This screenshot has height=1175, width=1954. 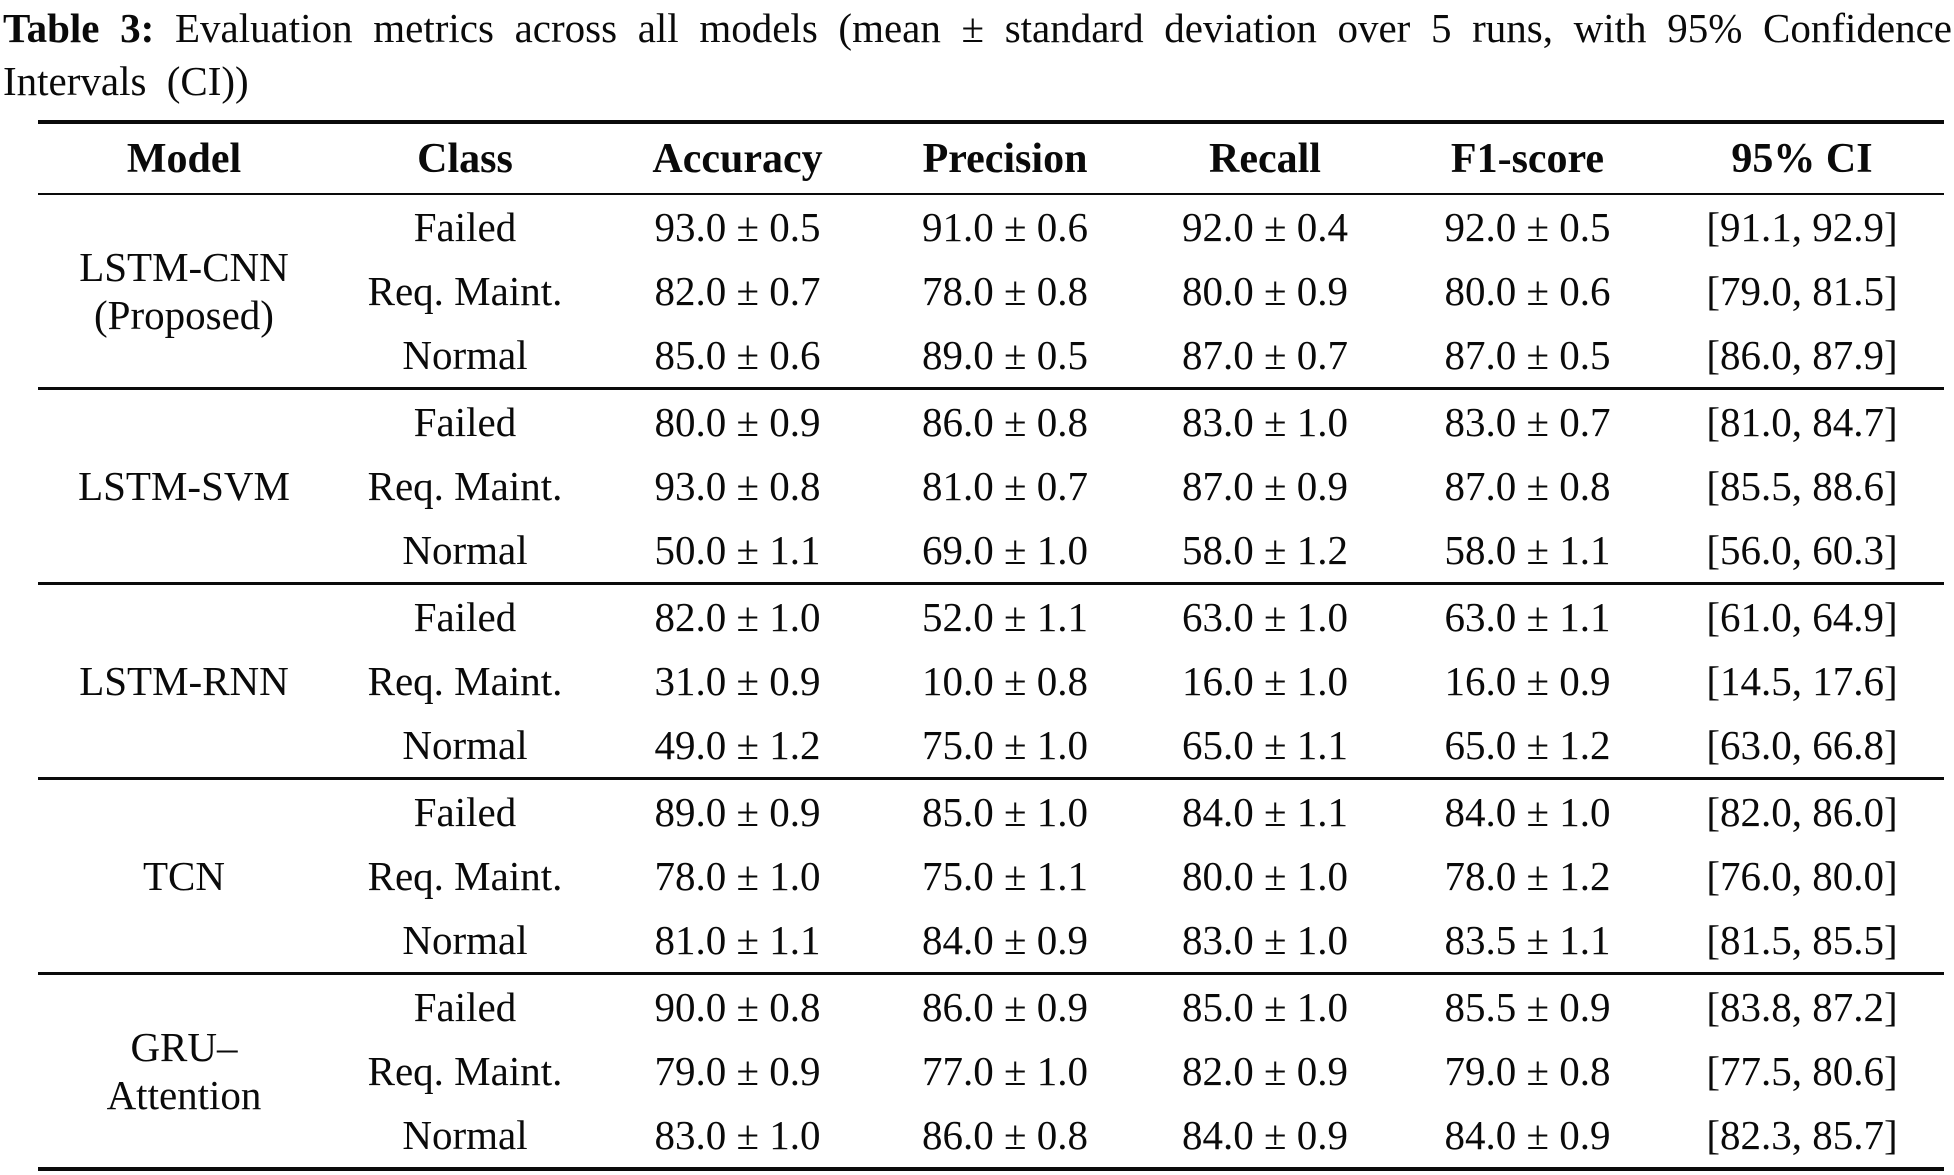 What do you see at coordinates (1264, 1071) in the screenshot?
I see `cell-recall: 82.0 ± 0.9` at bounding box center [1264, 1071].